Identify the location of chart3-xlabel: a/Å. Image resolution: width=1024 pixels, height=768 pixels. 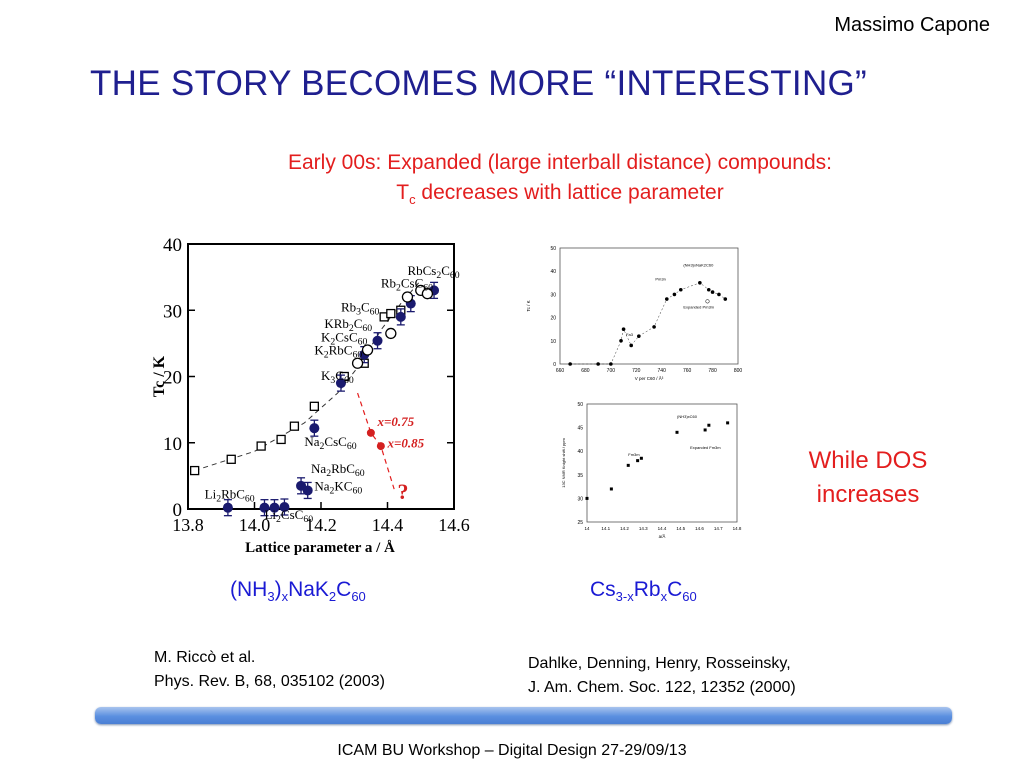
(662, 536).